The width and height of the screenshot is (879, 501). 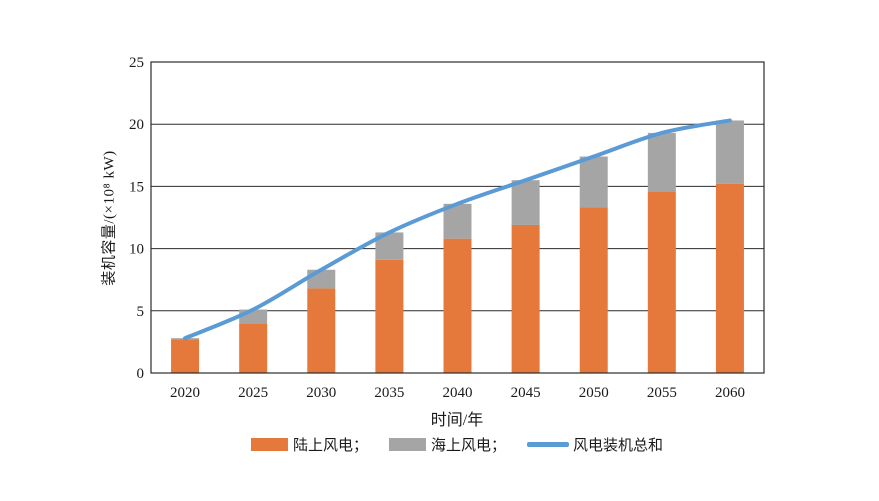 What do you see at coordinates (141, 312) in the screenshot?
I see `y-tick-label: 5` at bounding box center [141, 312].